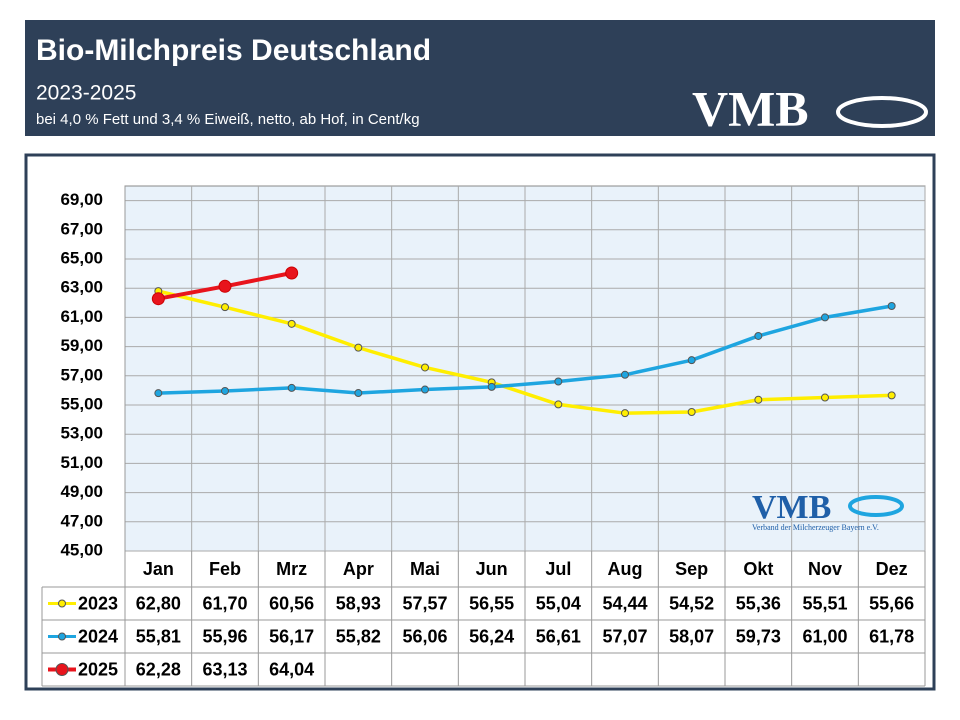  I want to click on x-tick-label: Apr, so click(358, 569).